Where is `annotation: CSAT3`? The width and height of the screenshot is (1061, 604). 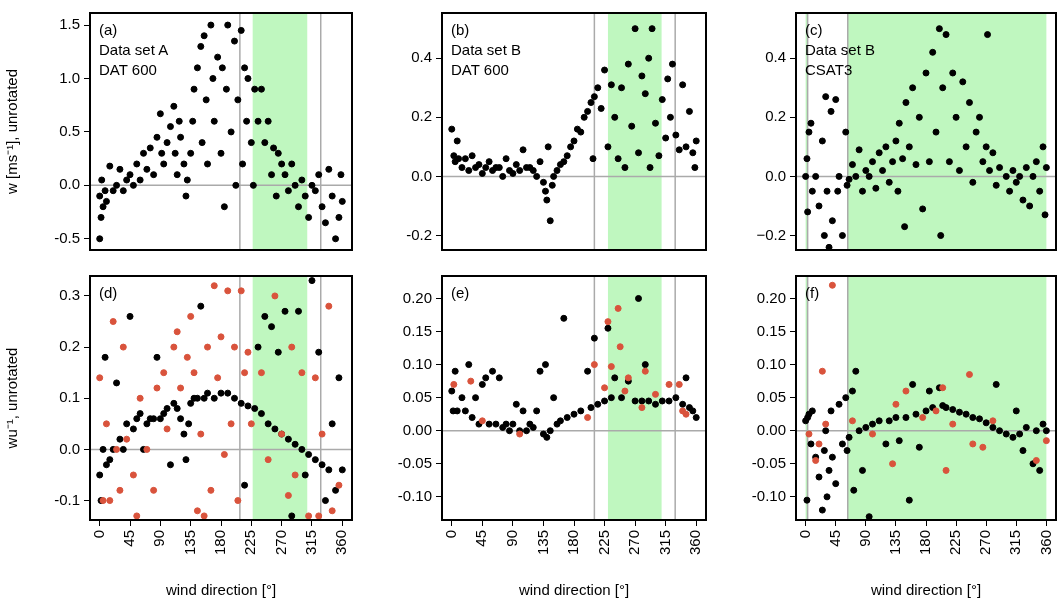
annotation: CSAT3 is located at coordinates (829, 69).